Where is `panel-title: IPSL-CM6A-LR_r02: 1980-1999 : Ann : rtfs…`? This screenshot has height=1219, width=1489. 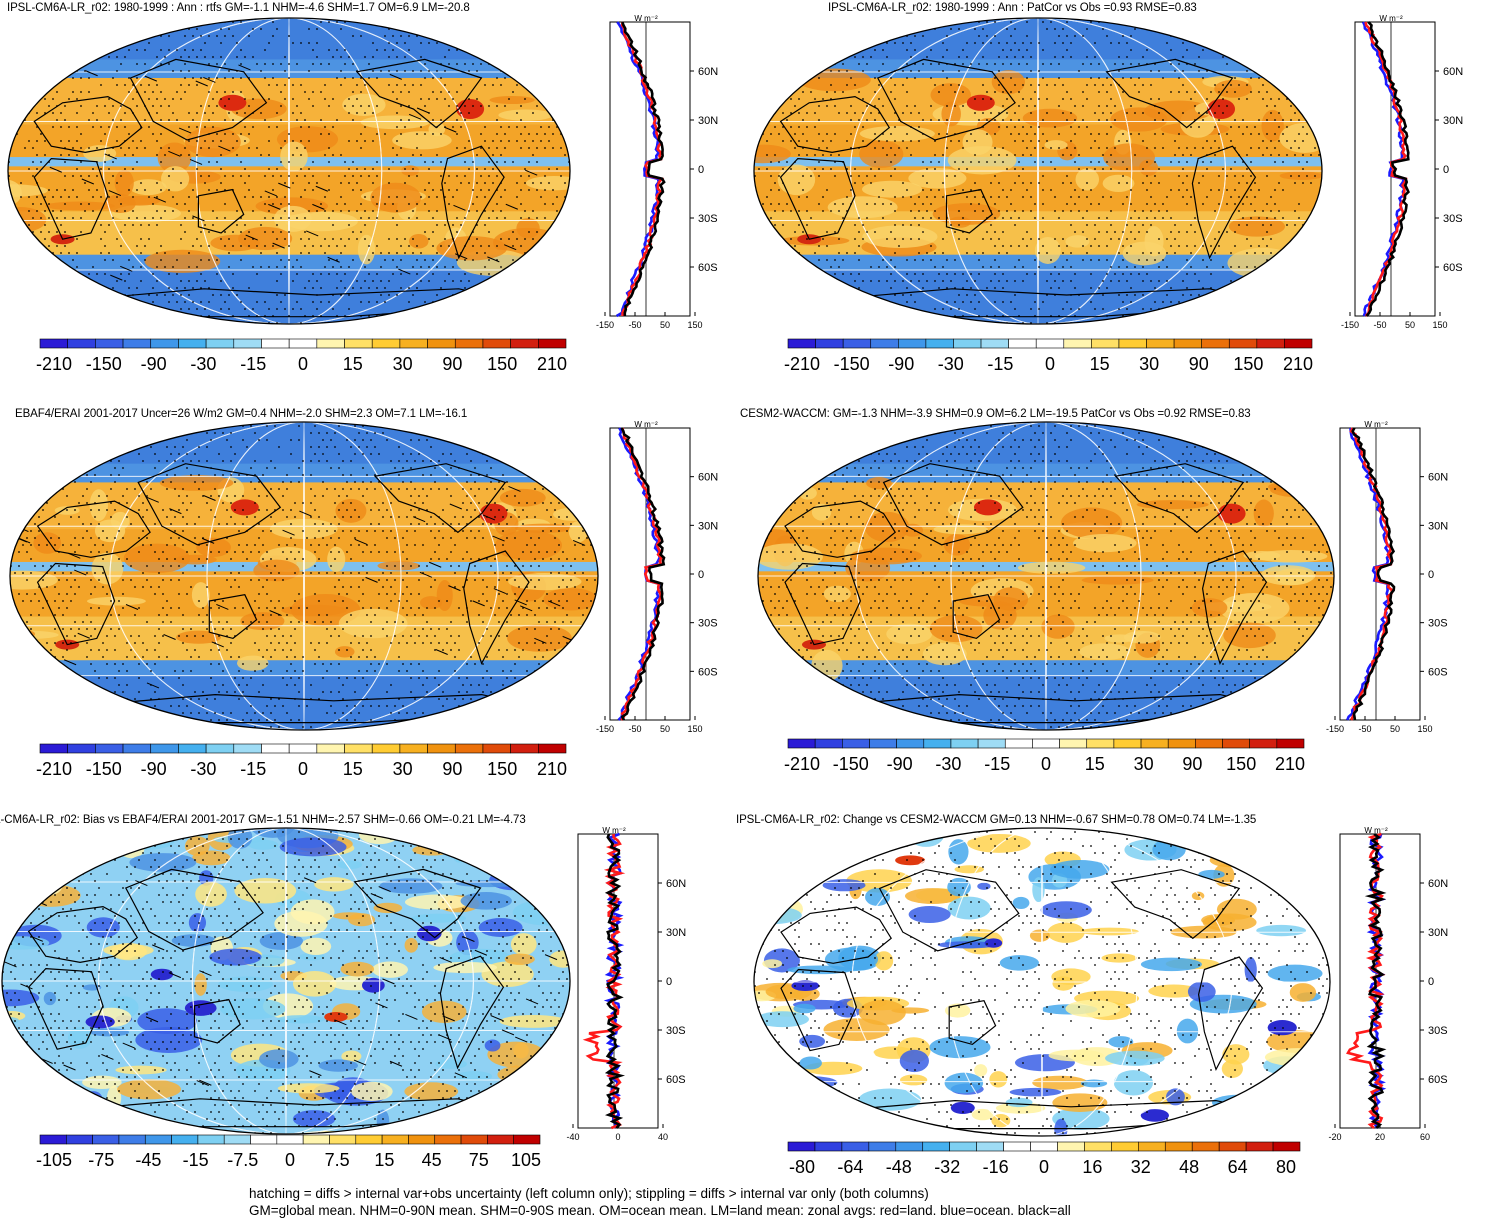
panel-title: IPSL-CM6A-LR_r02: 1980-1999 : Ann : rtfs… is located at coordinates (238, 8).